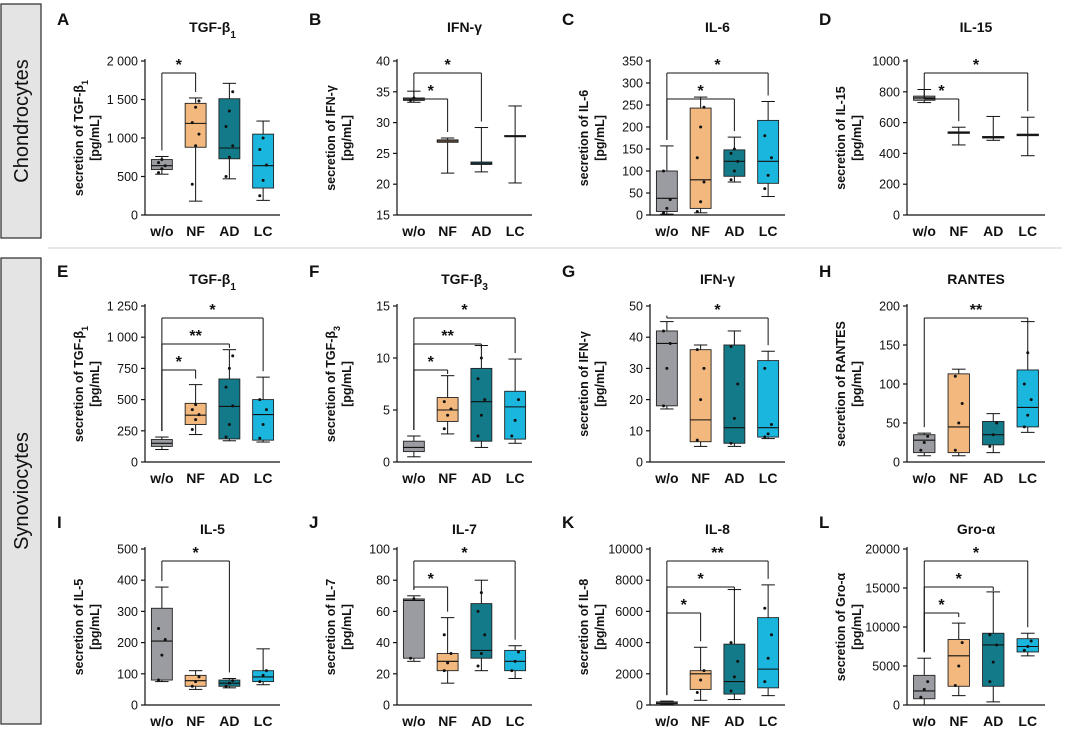  I want to click on significance-label: **, so click(717, 553).